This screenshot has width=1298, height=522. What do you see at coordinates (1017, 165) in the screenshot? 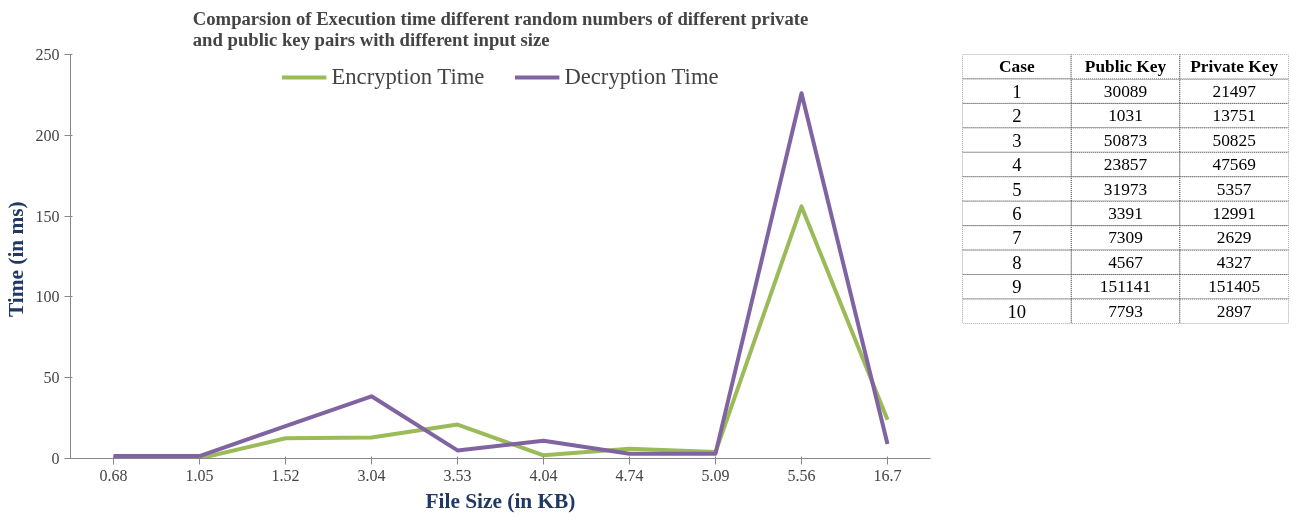
I see `y-tick-label: 4` at bounding box center [1017, 165].